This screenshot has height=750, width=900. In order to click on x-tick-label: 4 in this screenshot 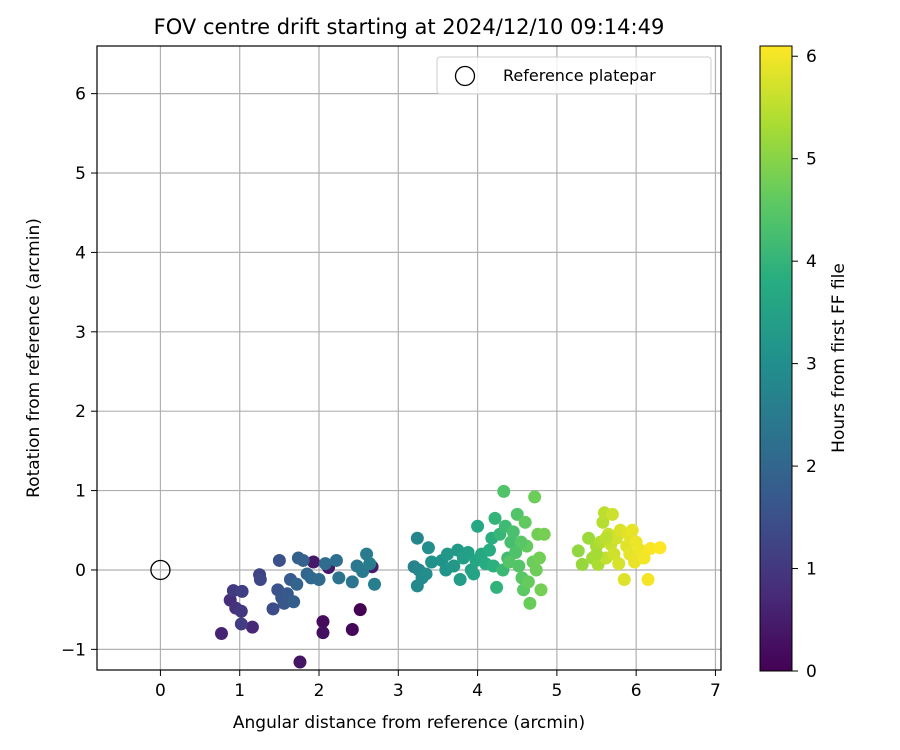, I will do `click(477, 691)`.